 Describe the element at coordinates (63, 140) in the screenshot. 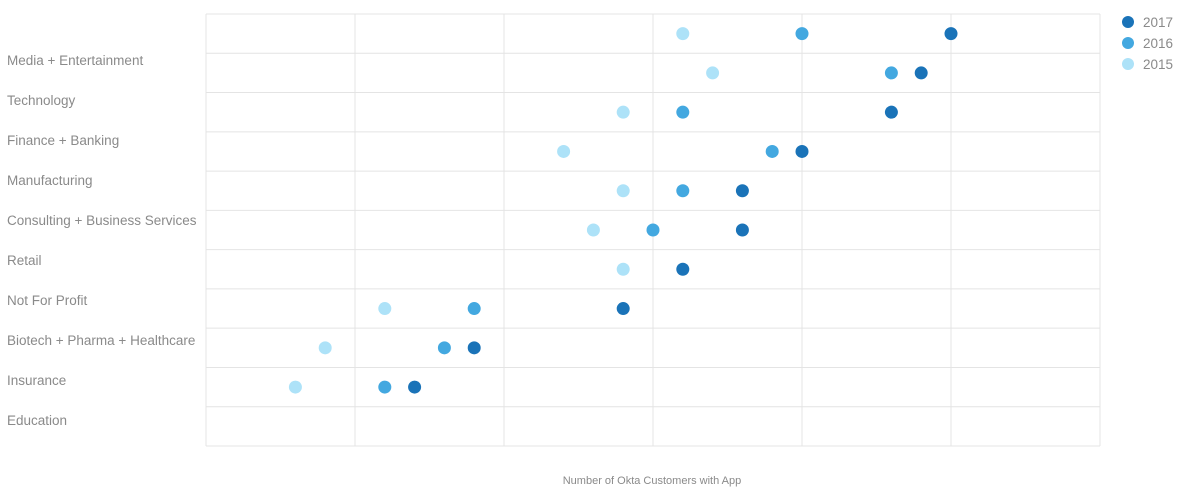

I see `category-label: Finance + Banking` at that location.